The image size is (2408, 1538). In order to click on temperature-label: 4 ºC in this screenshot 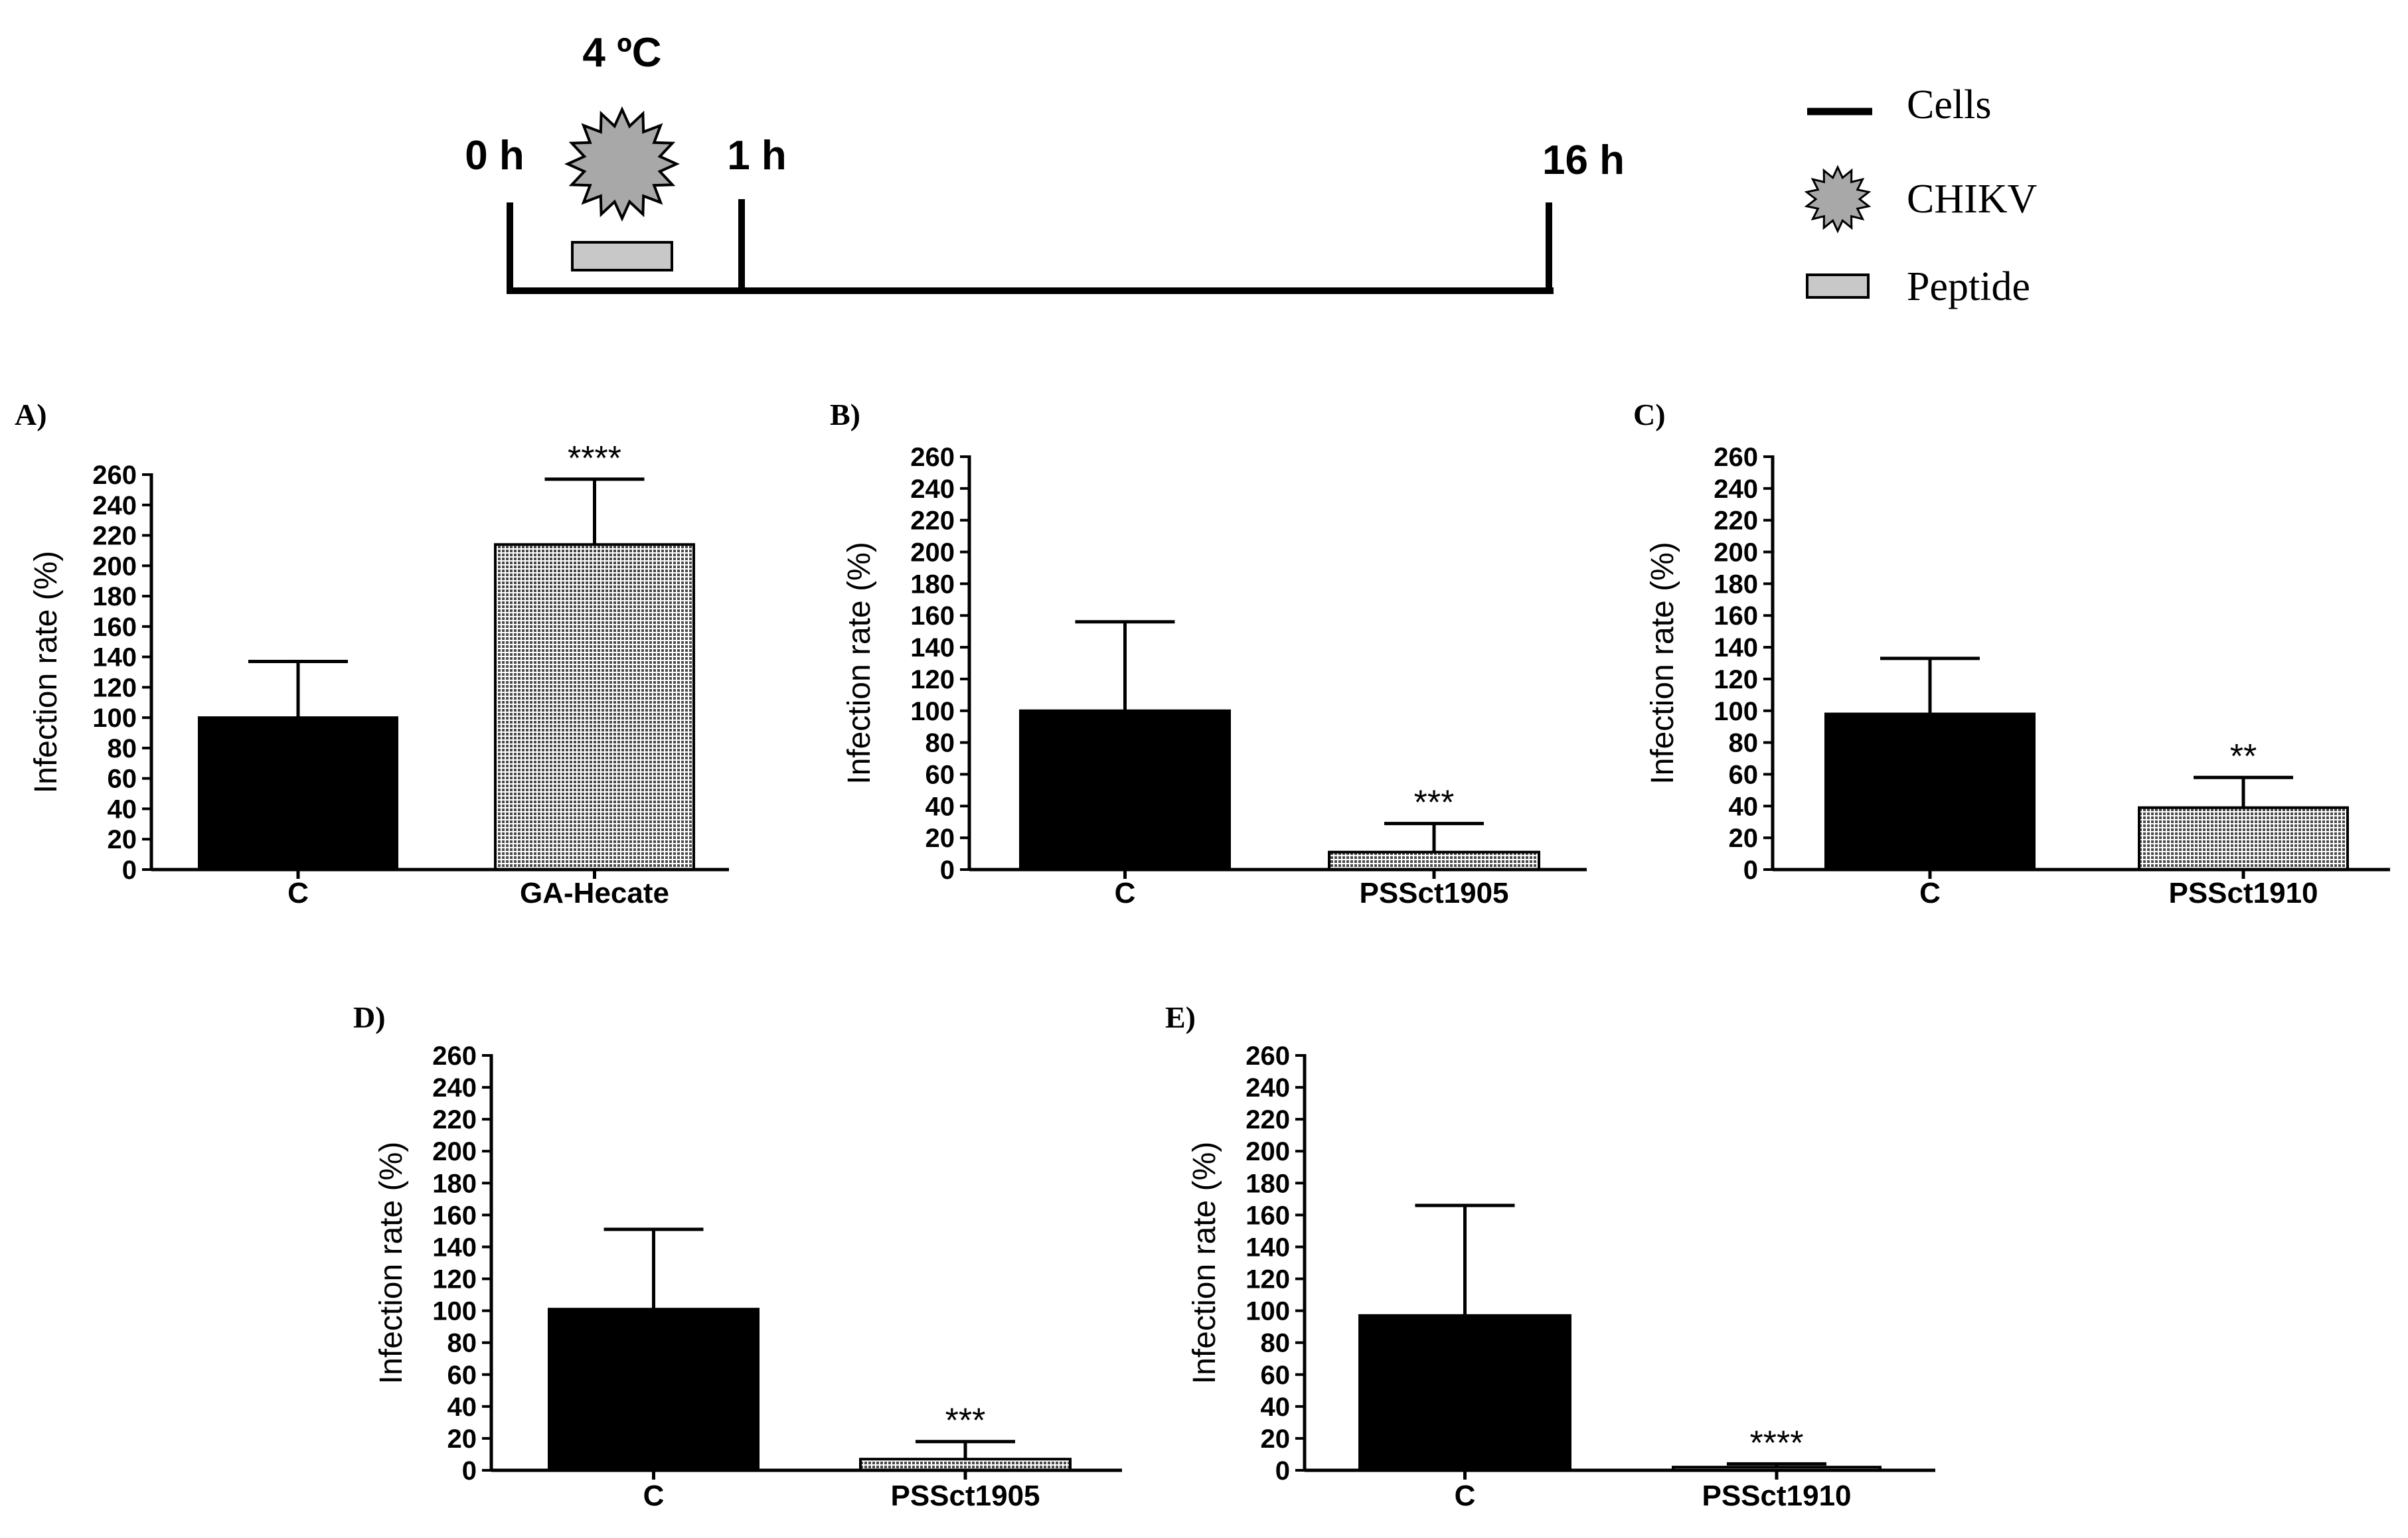, I will do `click(621, 53)`.